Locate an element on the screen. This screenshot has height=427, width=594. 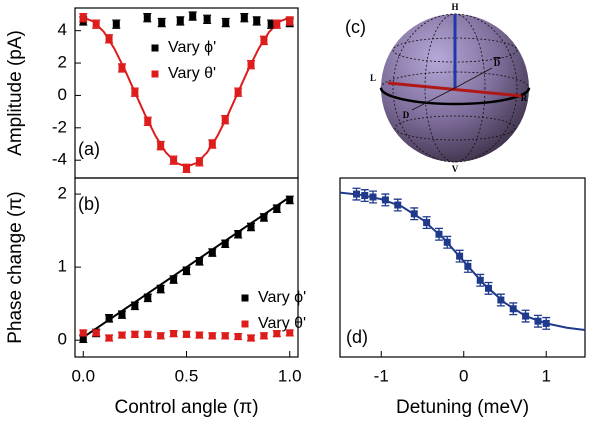
label-dbar: D is located at coordinates (497, 63).